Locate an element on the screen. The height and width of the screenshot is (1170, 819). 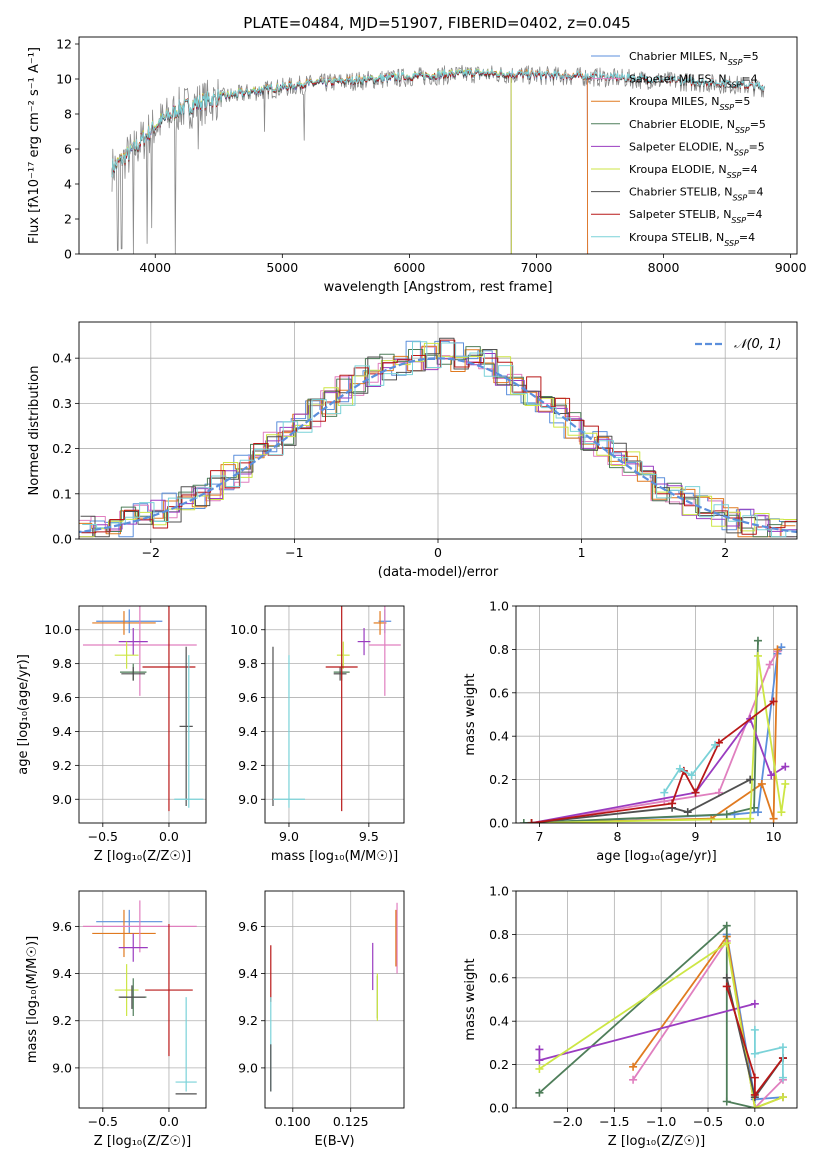
x-tick-label: 9000 is located at coordinates (791, 267).